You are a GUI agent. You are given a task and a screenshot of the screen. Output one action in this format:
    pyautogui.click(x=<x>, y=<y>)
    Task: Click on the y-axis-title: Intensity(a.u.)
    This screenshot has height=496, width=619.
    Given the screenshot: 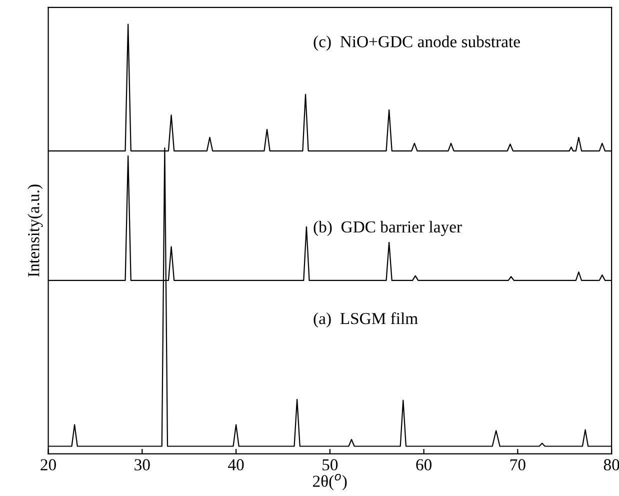 What is the action you would take?
    pyautogui.click(x=35, y=230)
    